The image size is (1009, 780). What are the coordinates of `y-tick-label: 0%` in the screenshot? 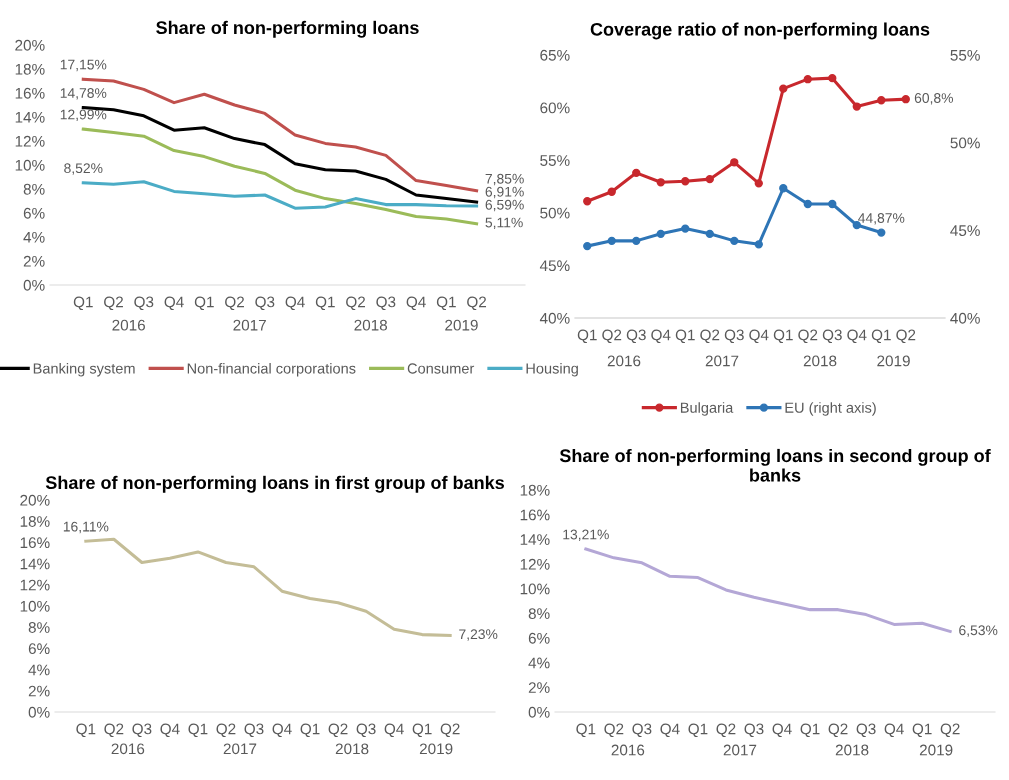 It's located at (539, 712).